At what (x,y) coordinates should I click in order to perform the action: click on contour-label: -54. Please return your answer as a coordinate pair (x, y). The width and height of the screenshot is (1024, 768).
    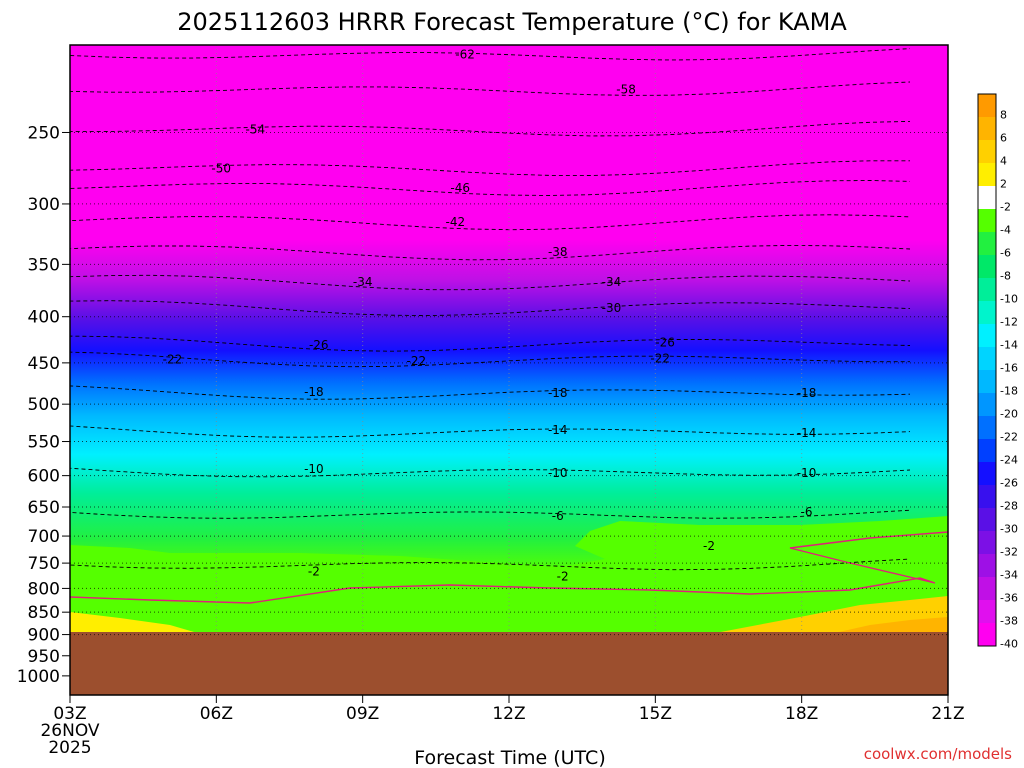
    Looking at the image, I should click on (256, 129).